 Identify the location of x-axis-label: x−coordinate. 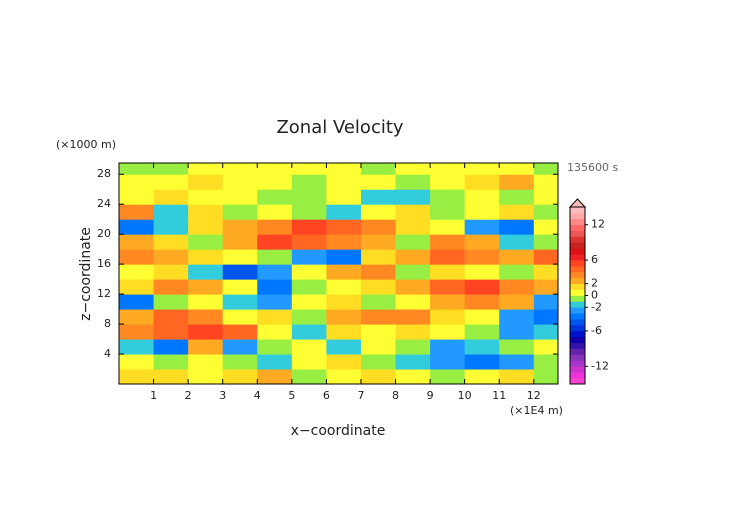
(338, 431).